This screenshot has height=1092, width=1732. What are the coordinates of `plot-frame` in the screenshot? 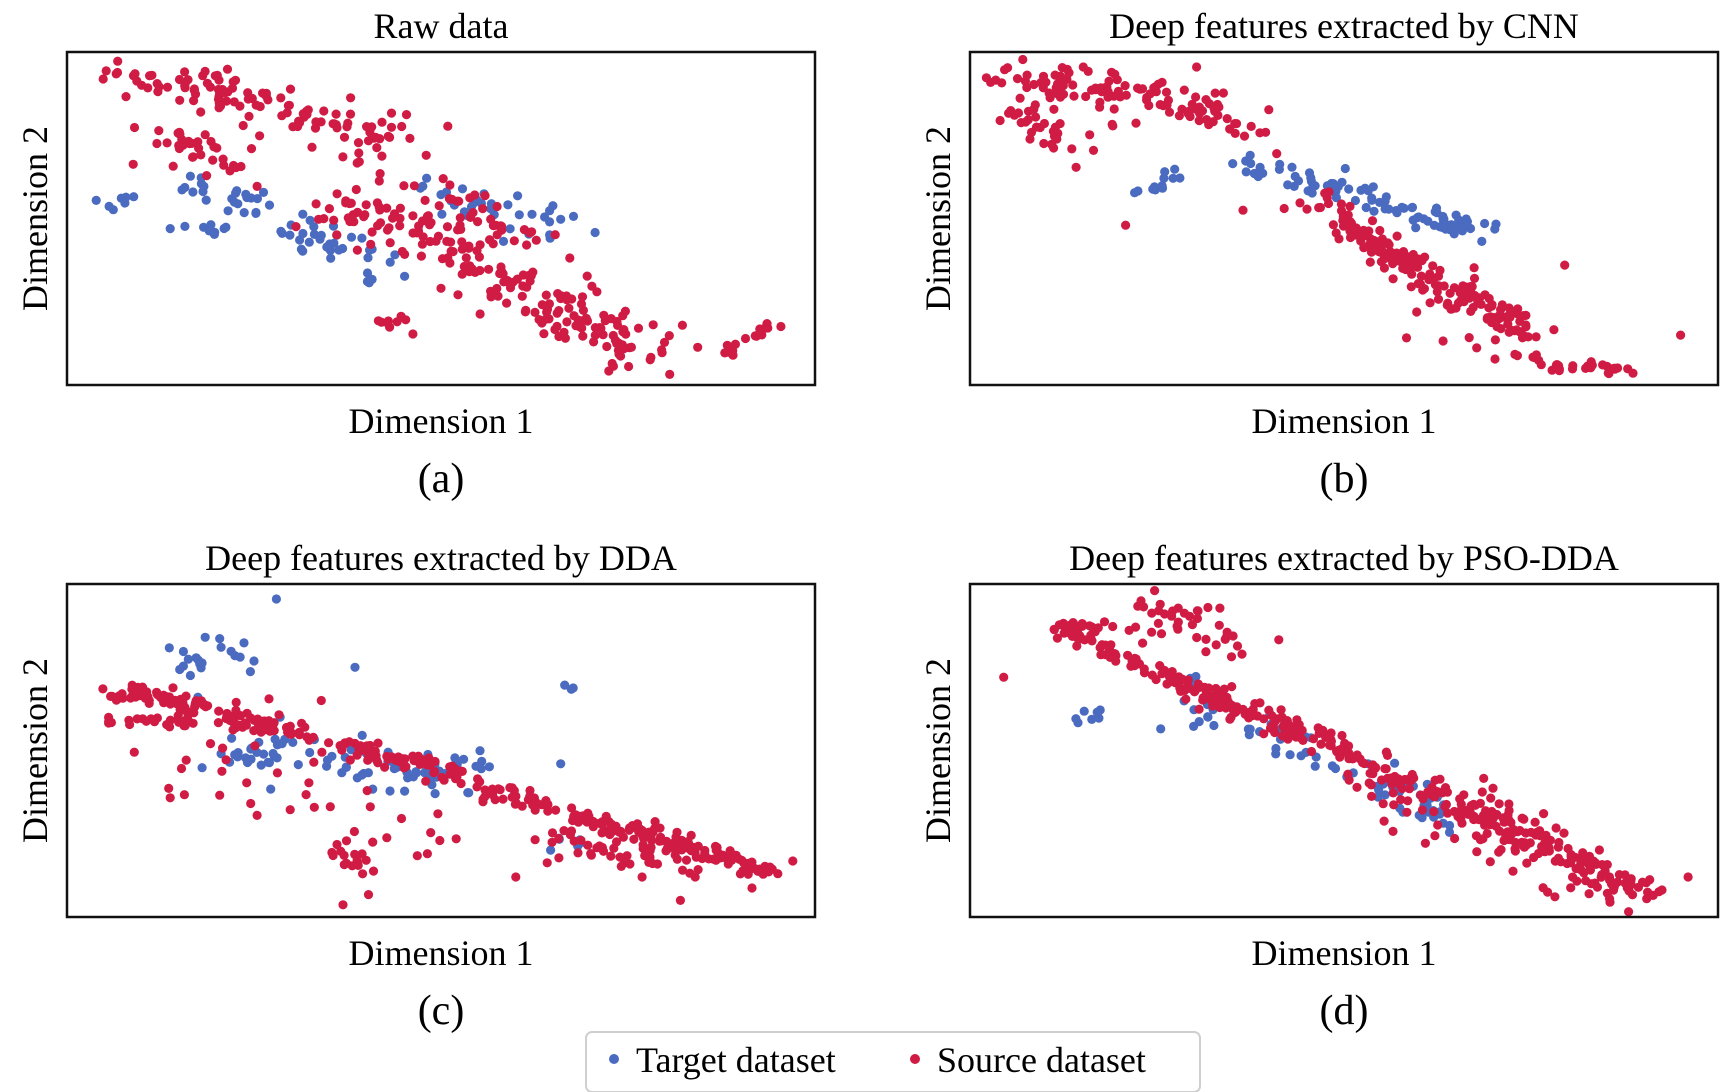 It's located at (1344, 218).